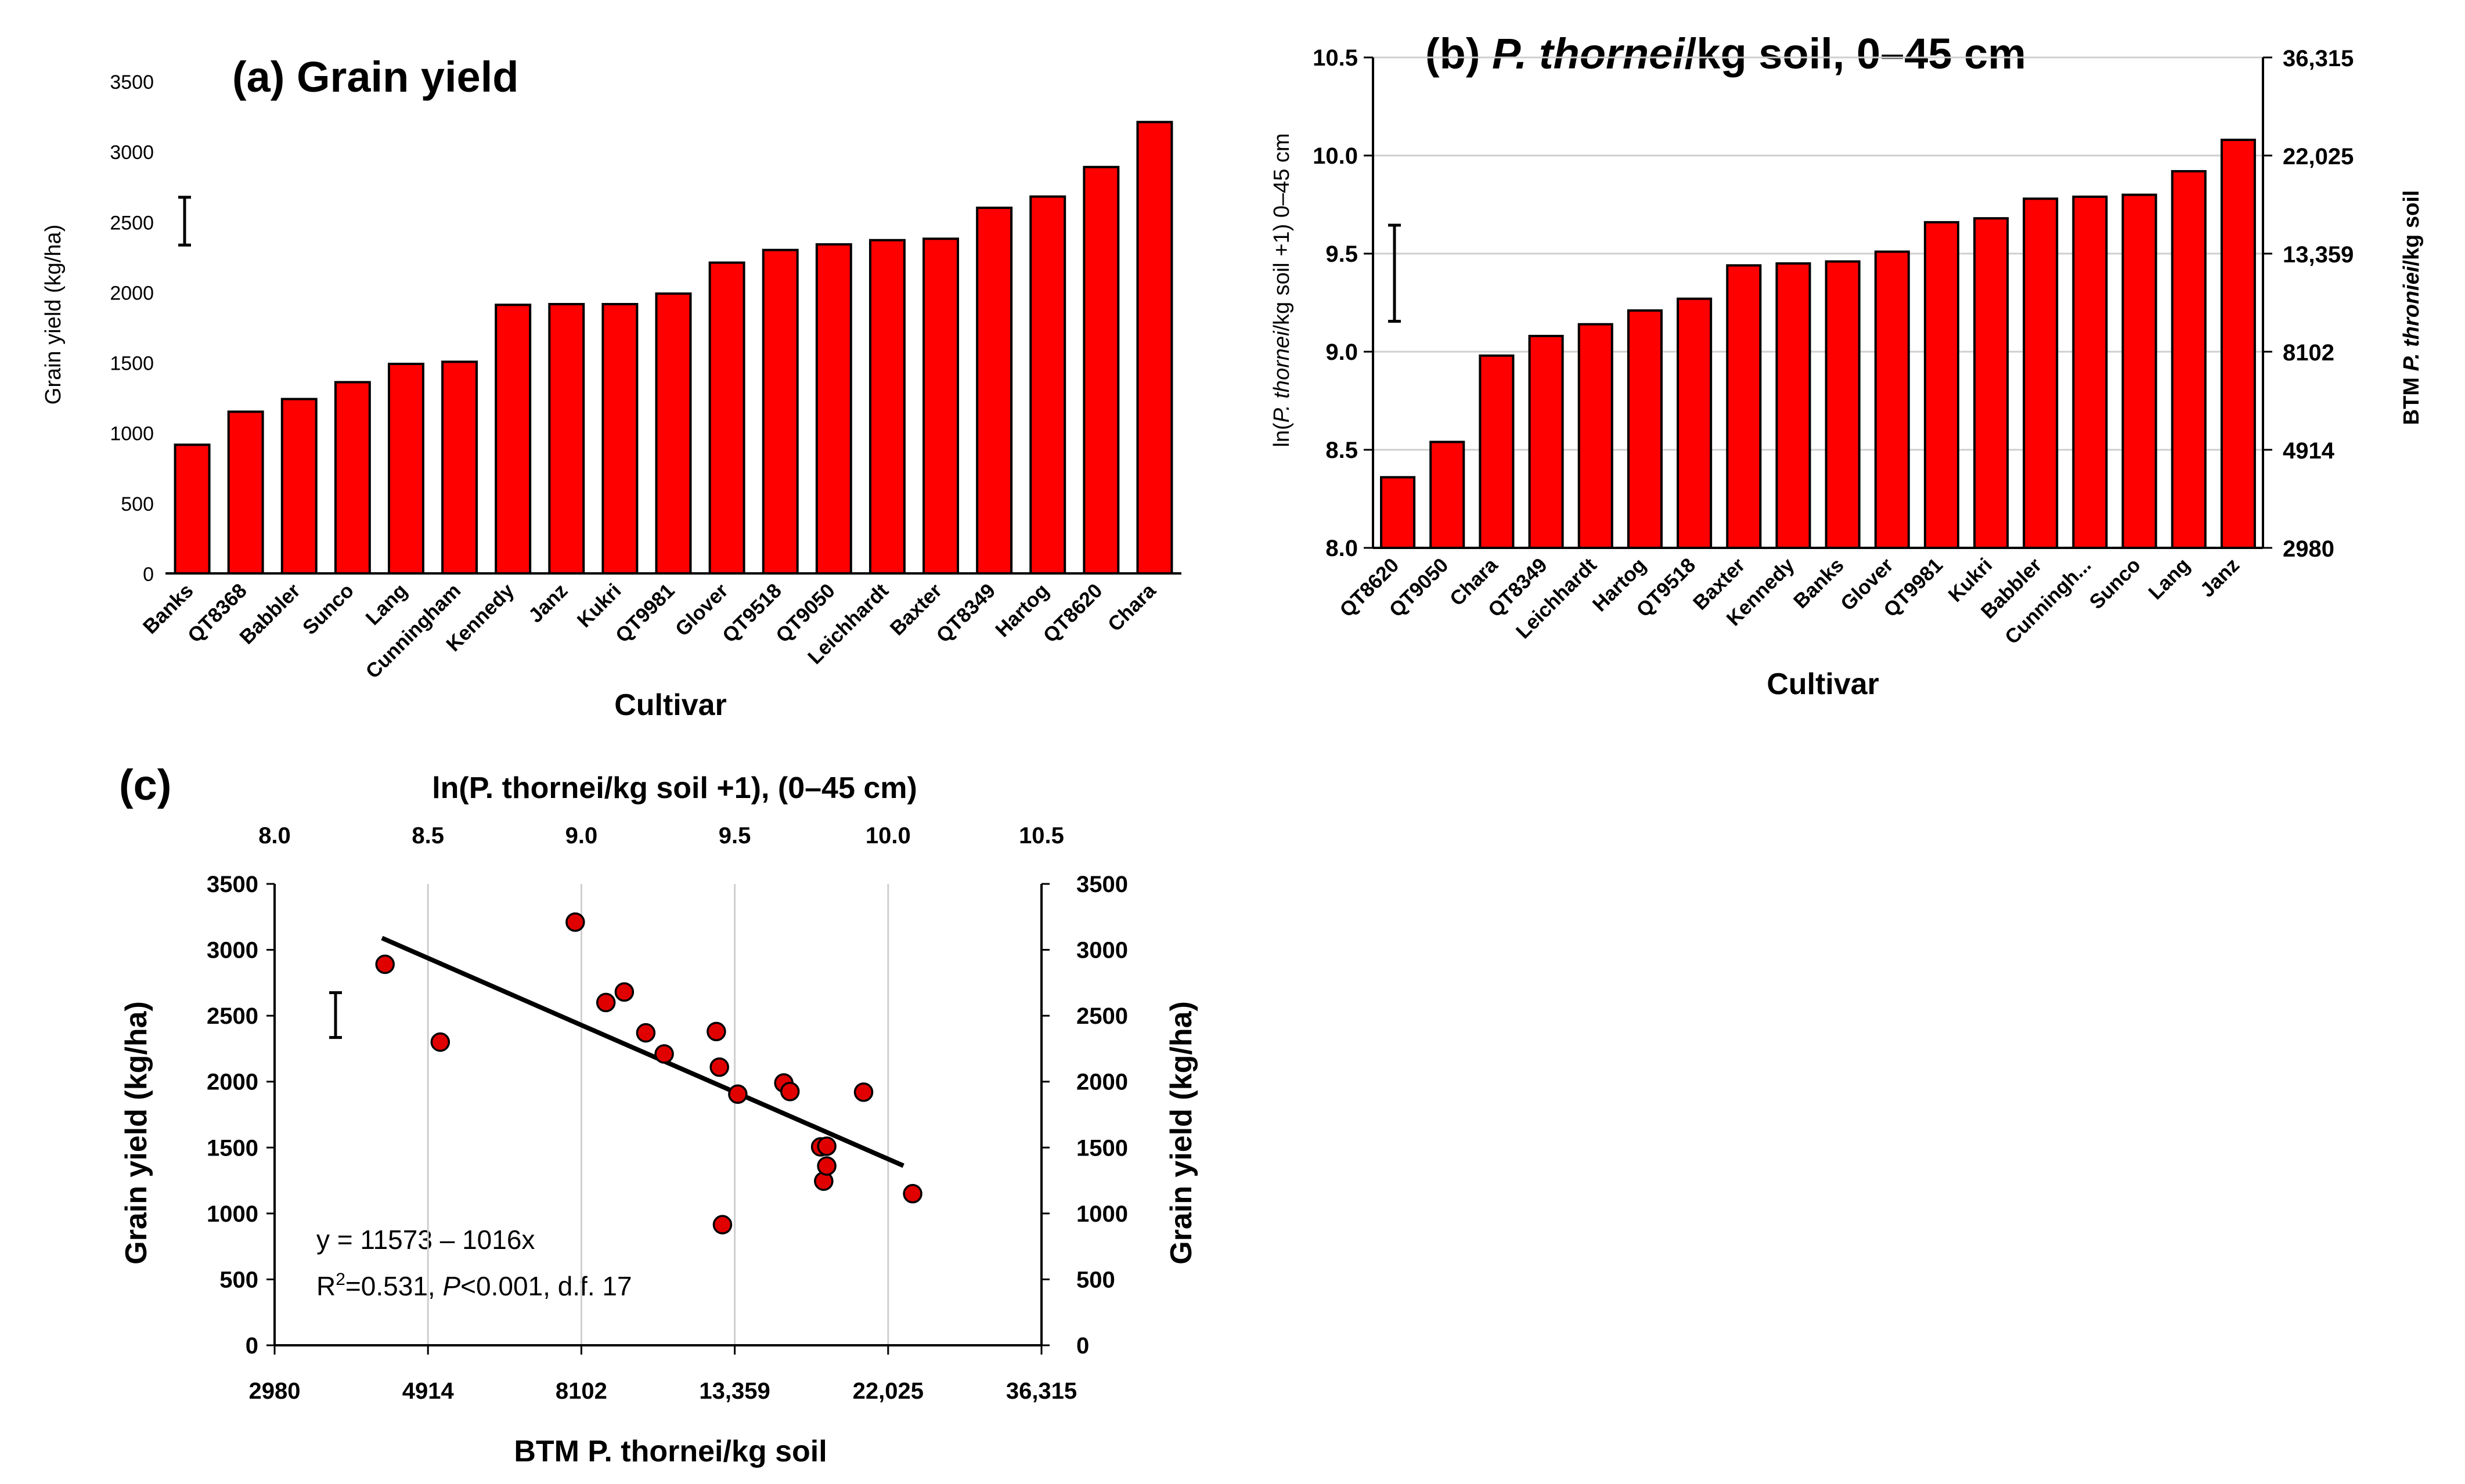  What do you see at coordinates (425, 1240) in the screenshot?
I see `regression-equation: y = 11573 – 1016x` at bounding box center [425, 1240].